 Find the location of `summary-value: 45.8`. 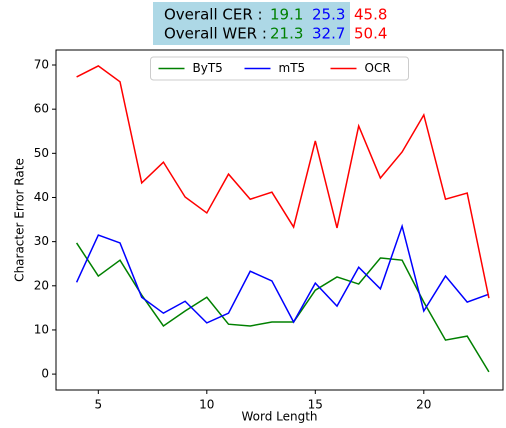

summary-value: 45.8 is located at coordinates (370, 15).